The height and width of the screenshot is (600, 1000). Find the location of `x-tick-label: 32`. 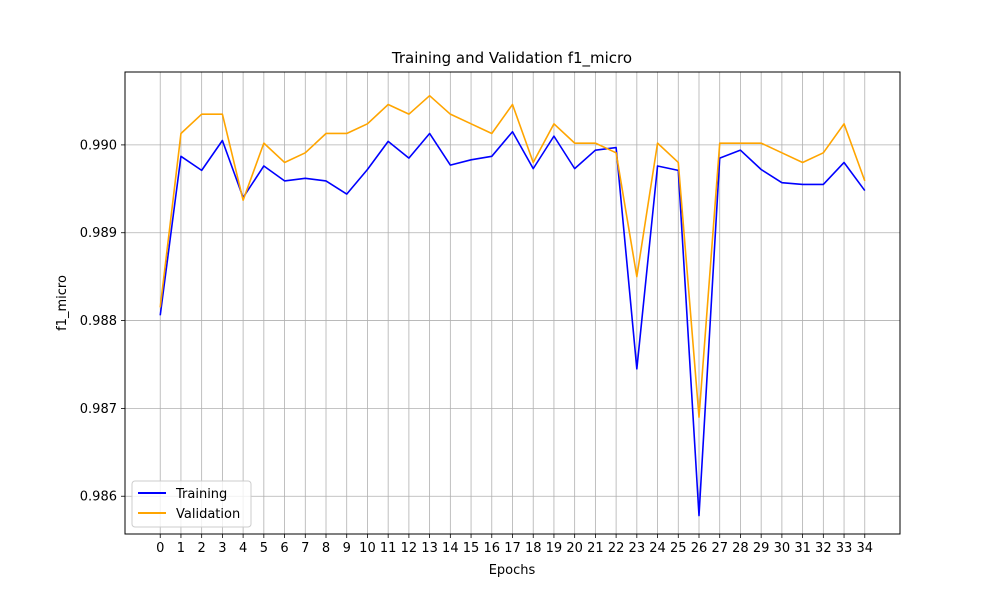

x-tick-label: 32 is located at coordinates (823, 548).